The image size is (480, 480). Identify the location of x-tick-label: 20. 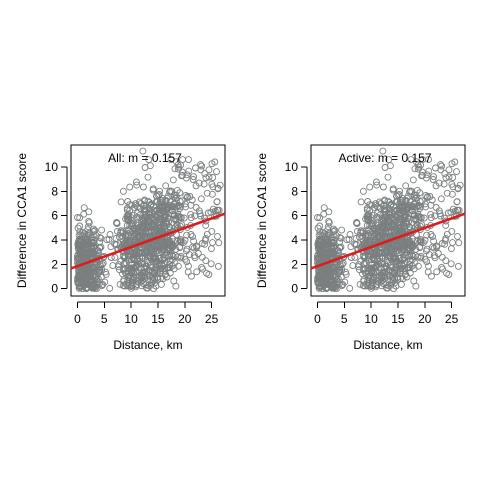
(185, 319).